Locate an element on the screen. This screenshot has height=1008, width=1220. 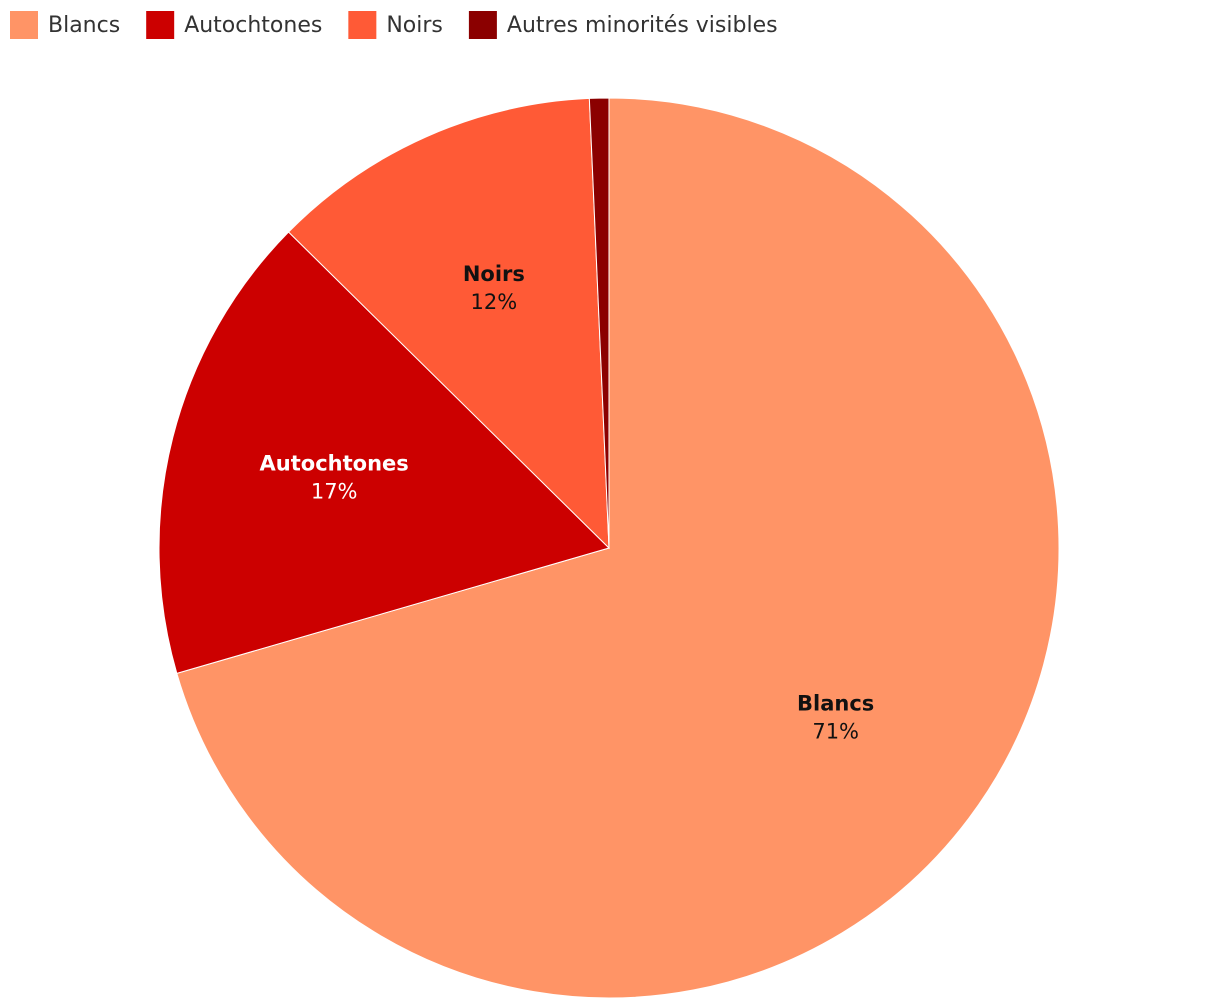
legend-label: Noirs is located at coordinates (414, 25).